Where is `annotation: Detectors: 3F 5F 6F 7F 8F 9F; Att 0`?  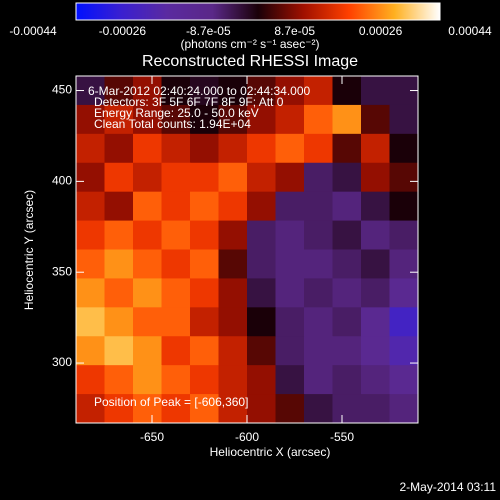 annotation: Detectors: 3F 5F 6F 7F 8F 9F; Att 0 is located at coordinates (189, 102).